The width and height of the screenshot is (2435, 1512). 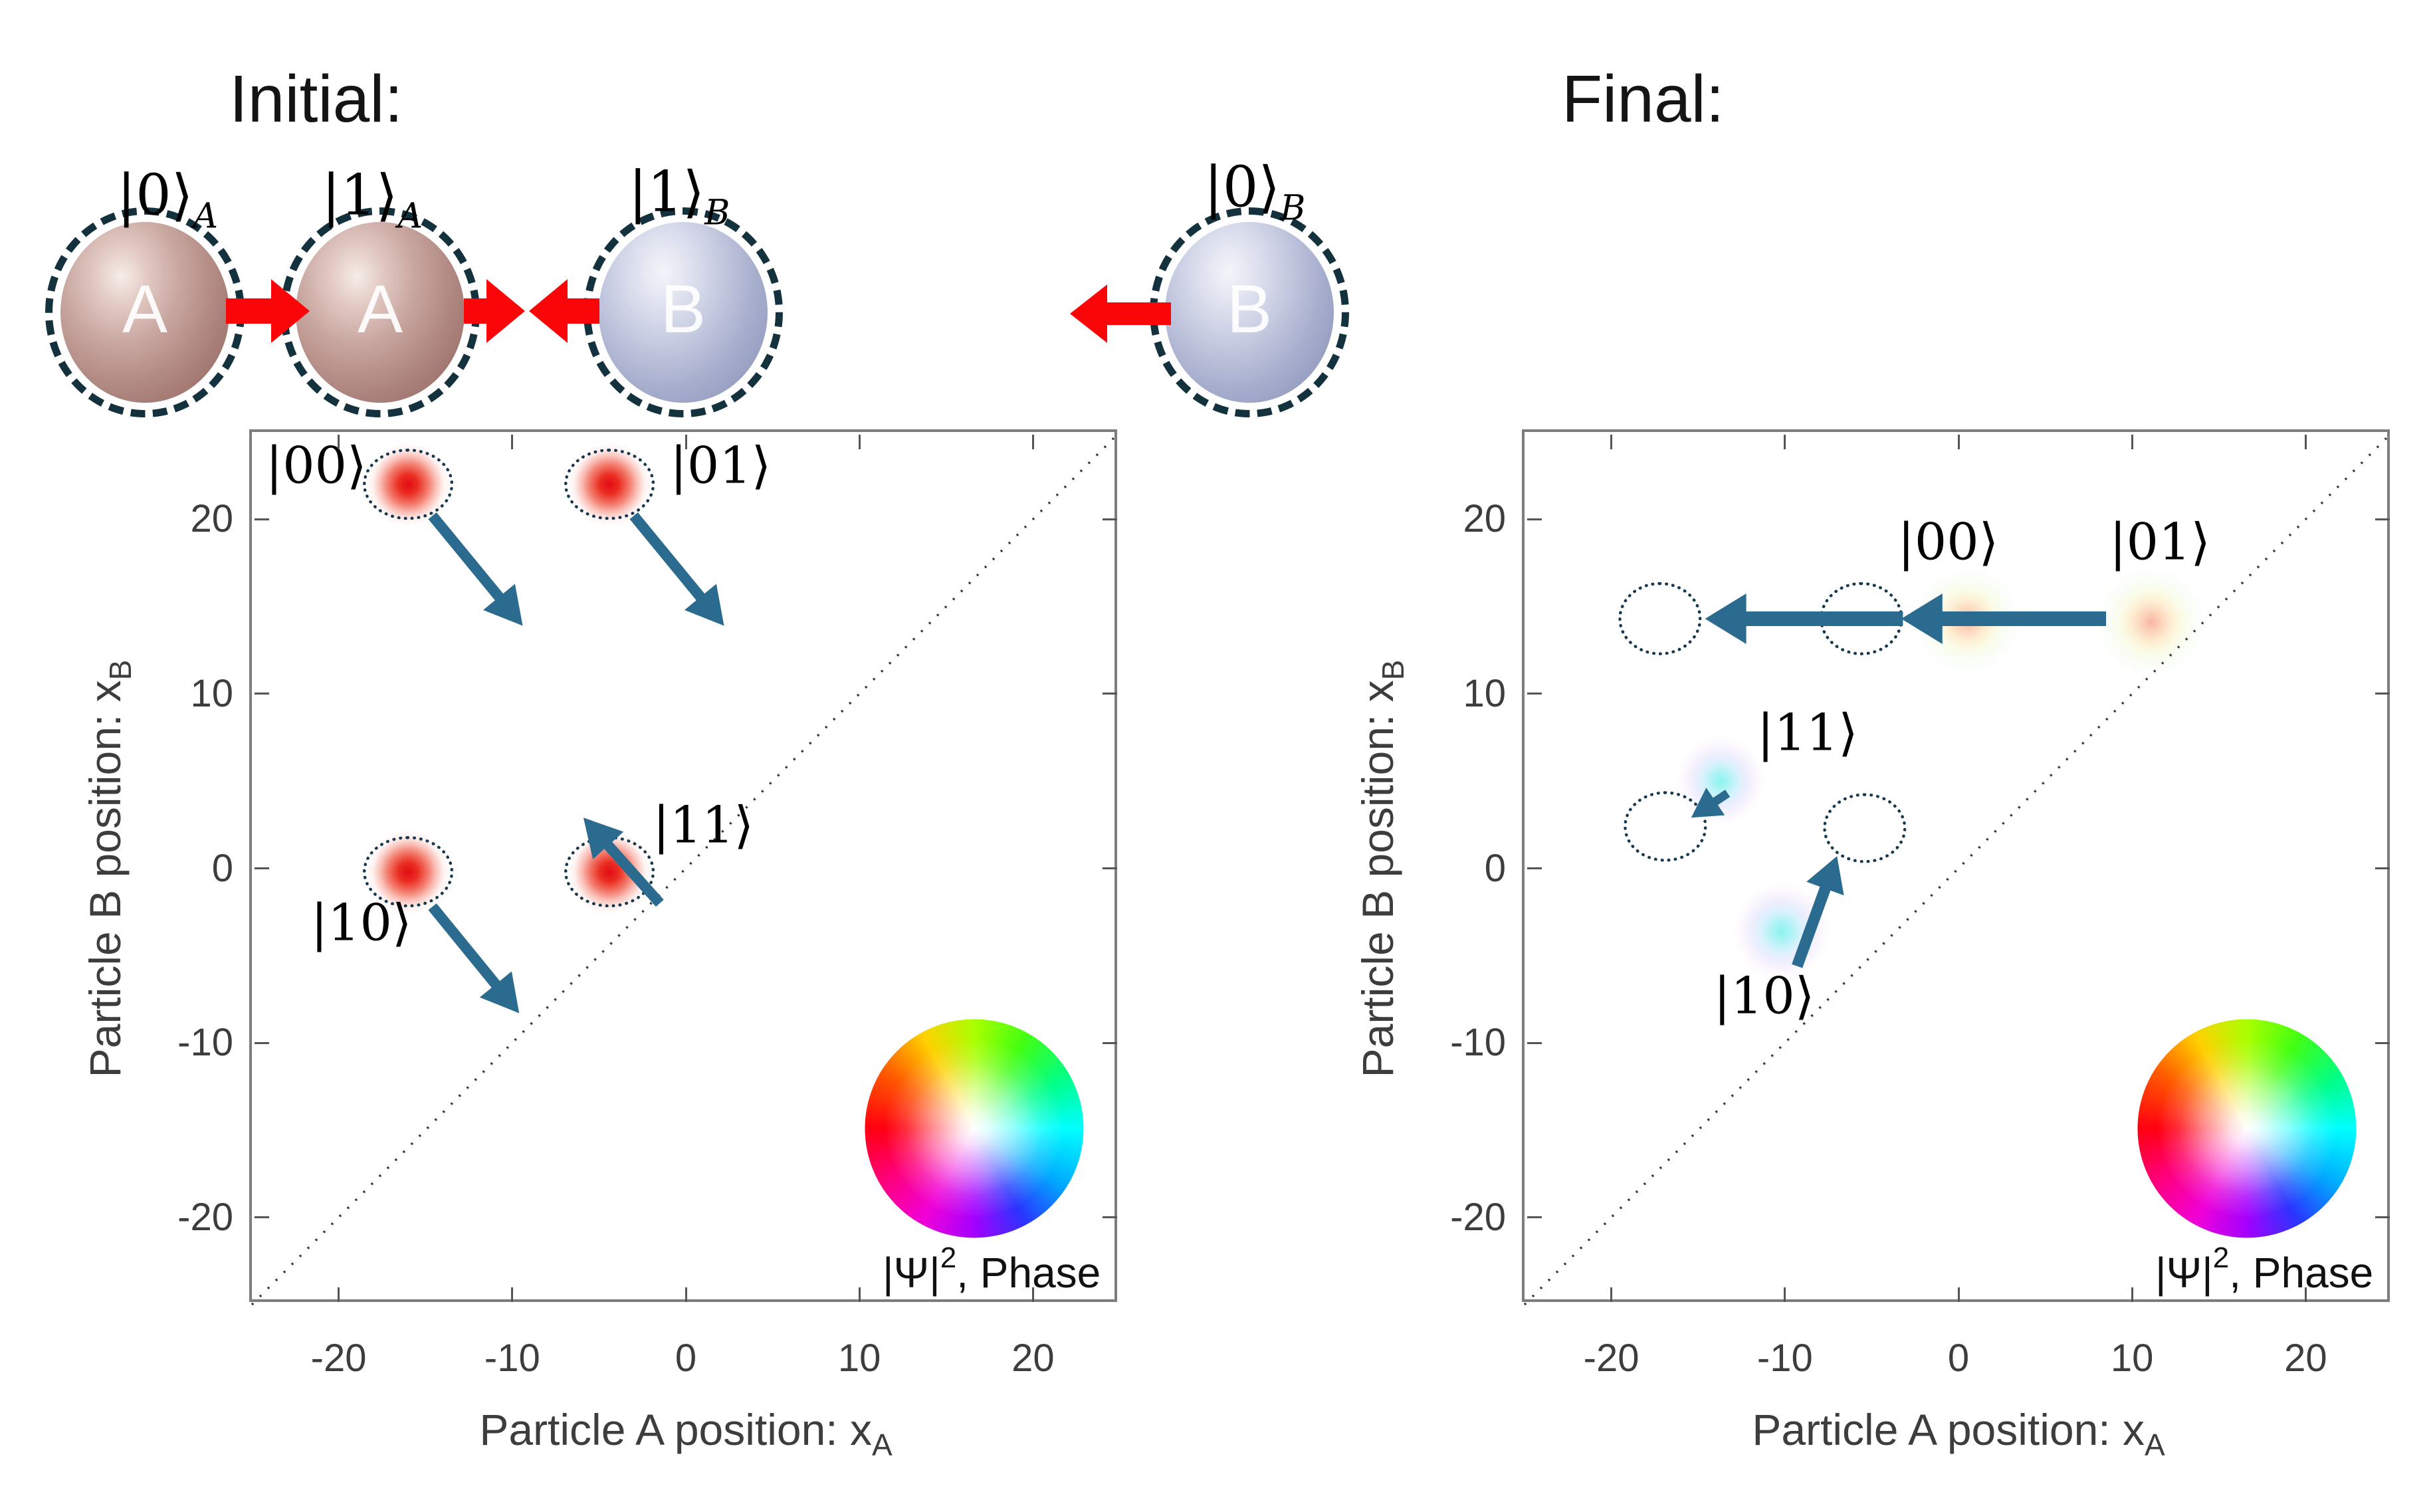 I want to click on heading-final: Final:, so click(x=1643, y=99).